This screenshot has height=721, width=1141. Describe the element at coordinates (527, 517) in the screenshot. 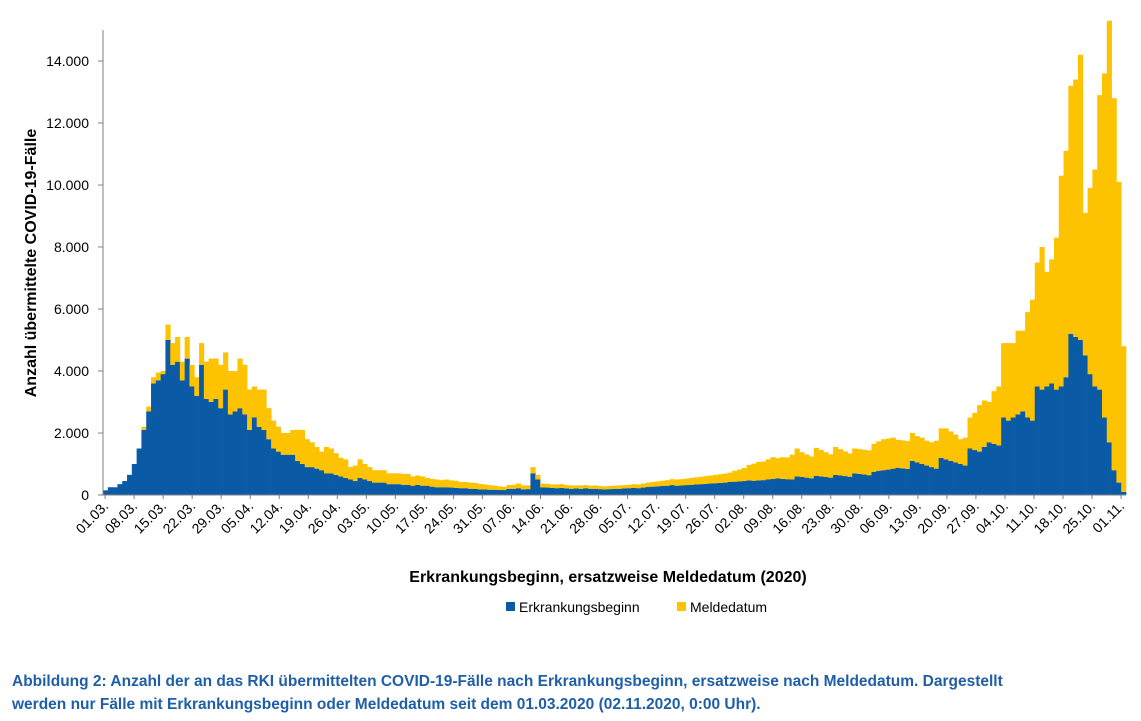

I see `x-tick-label: 14.06.` at that location.